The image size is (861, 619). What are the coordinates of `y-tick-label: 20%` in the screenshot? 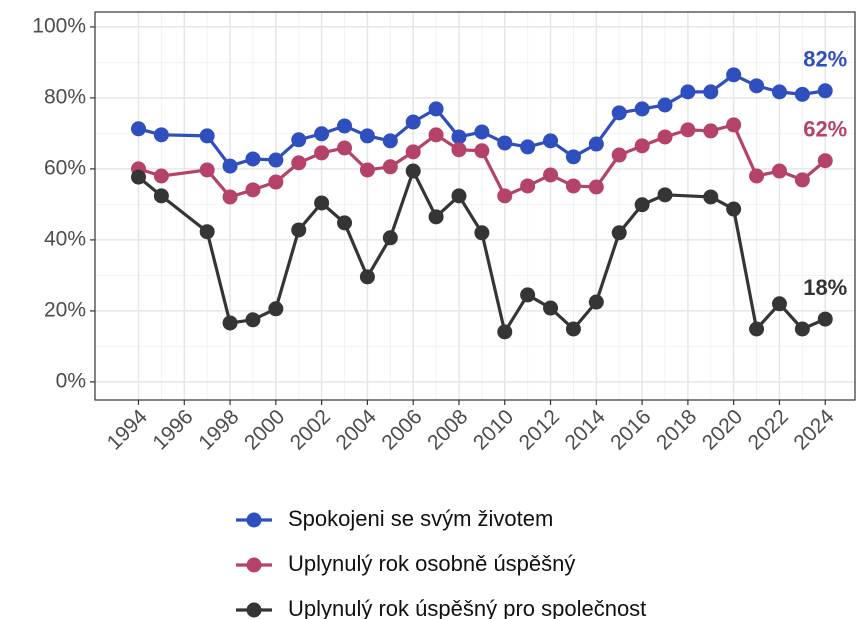 It's located at (65, 309).